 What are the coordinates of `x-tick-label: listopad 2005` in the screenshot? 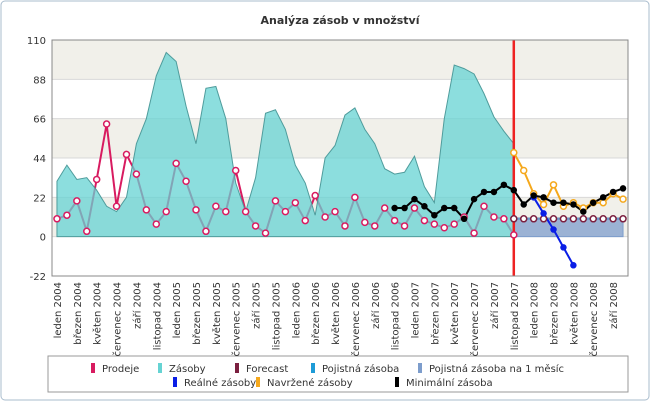 It's located at (276, 316).